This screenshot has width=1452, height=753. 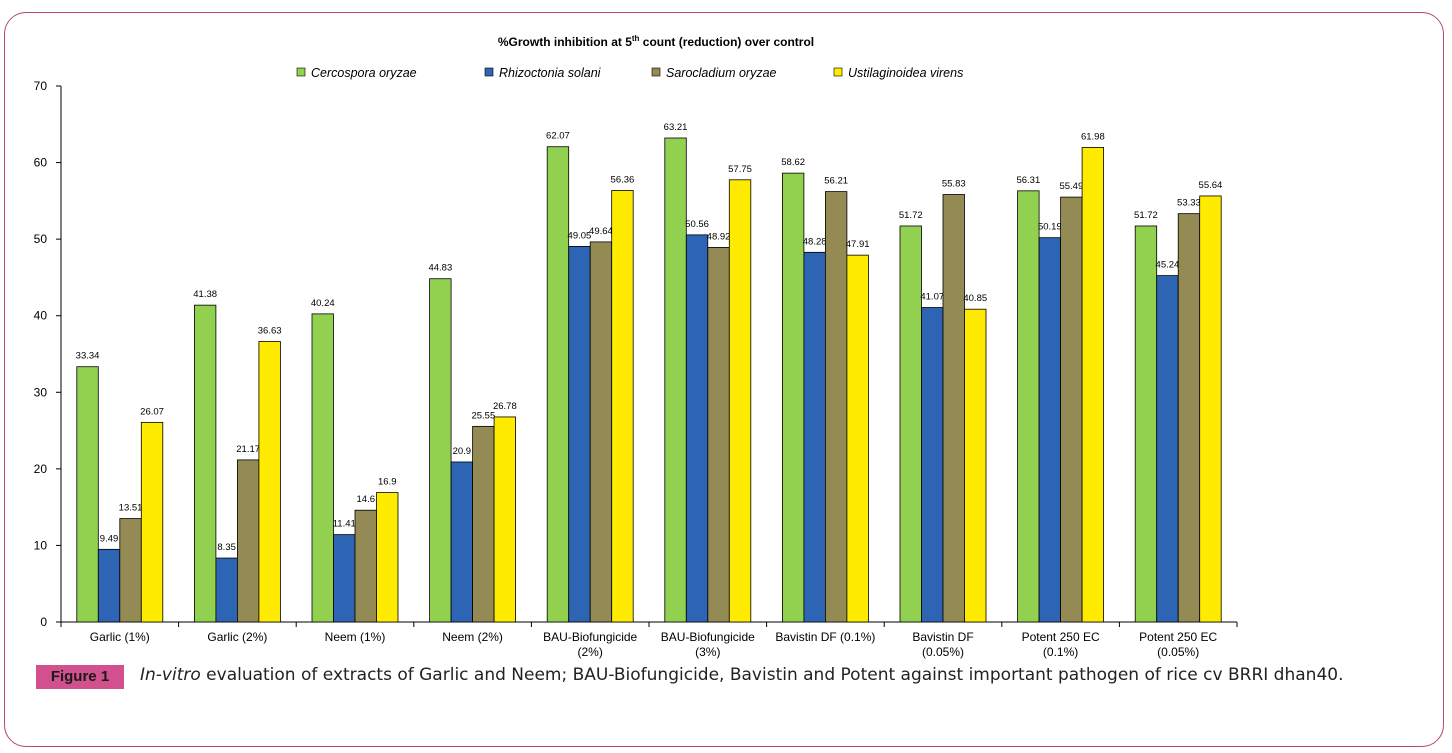 What do you see at coordinates (905, 73) in the screenshot?
I see `legend-label: Ustilaginoidea virens` at bounding box center [905, 73].